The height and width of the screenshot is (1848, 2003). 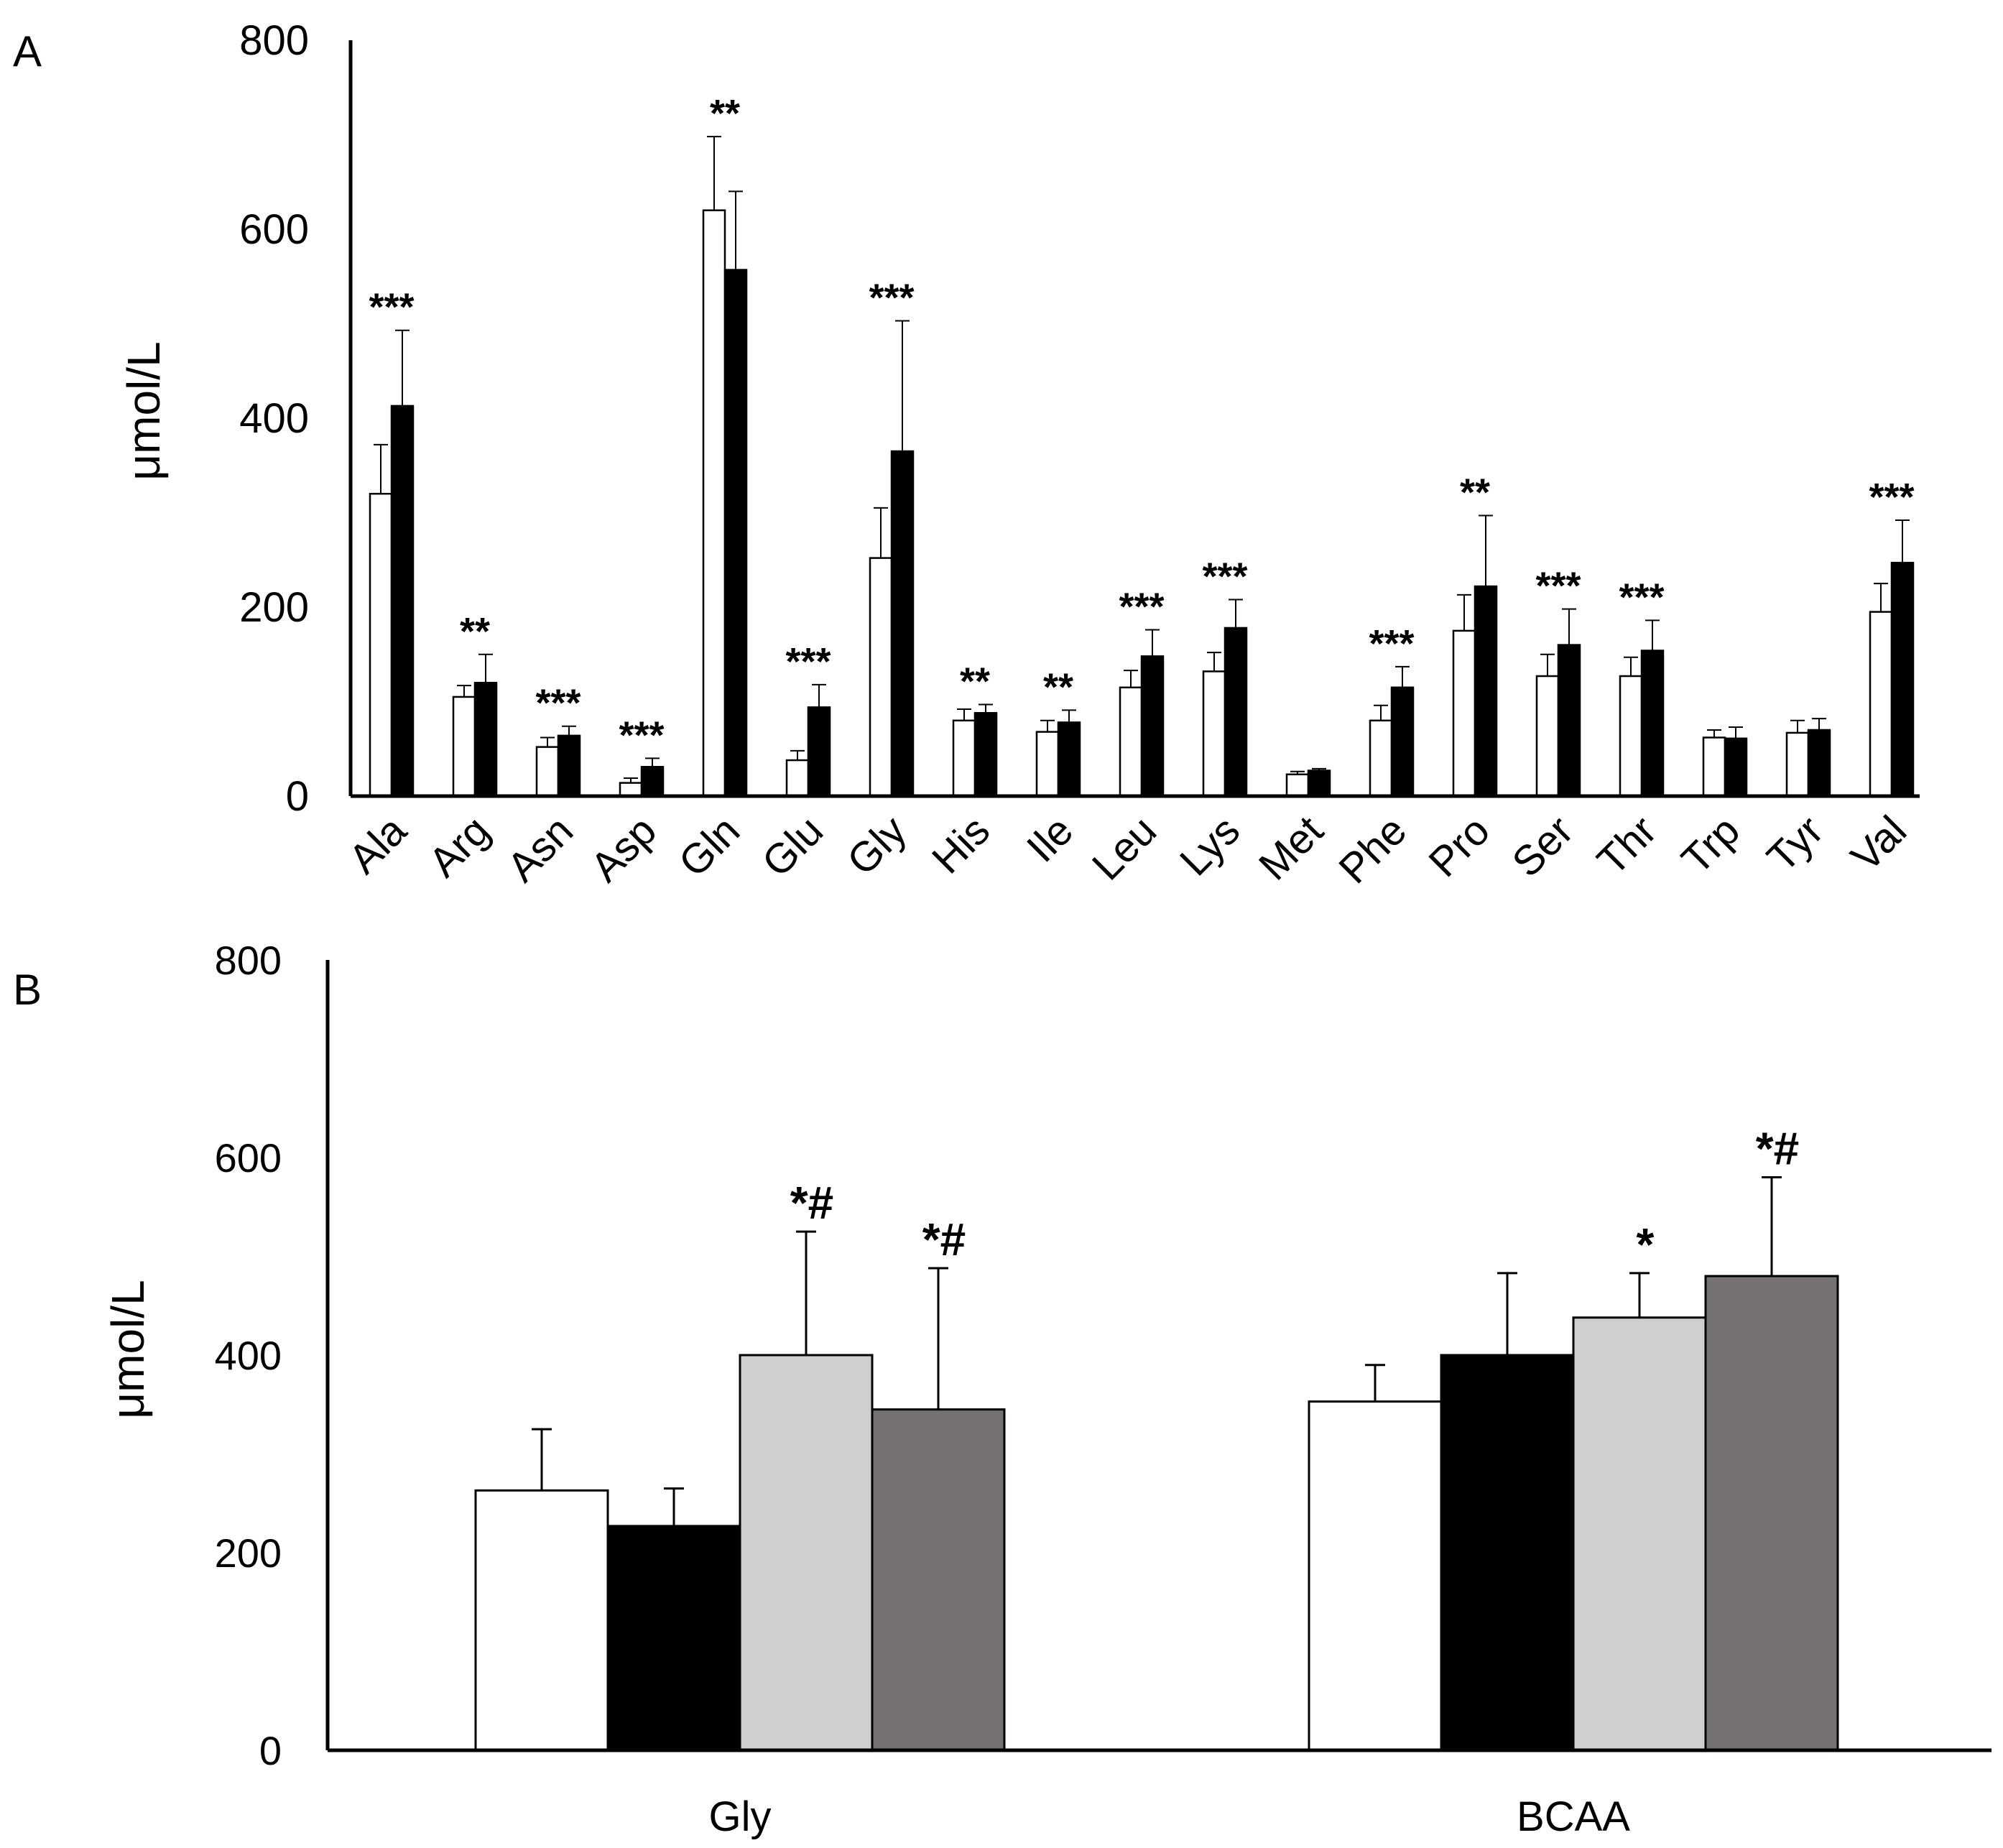 I want to click on bar-leu-white, so click(x=1131, y=742).